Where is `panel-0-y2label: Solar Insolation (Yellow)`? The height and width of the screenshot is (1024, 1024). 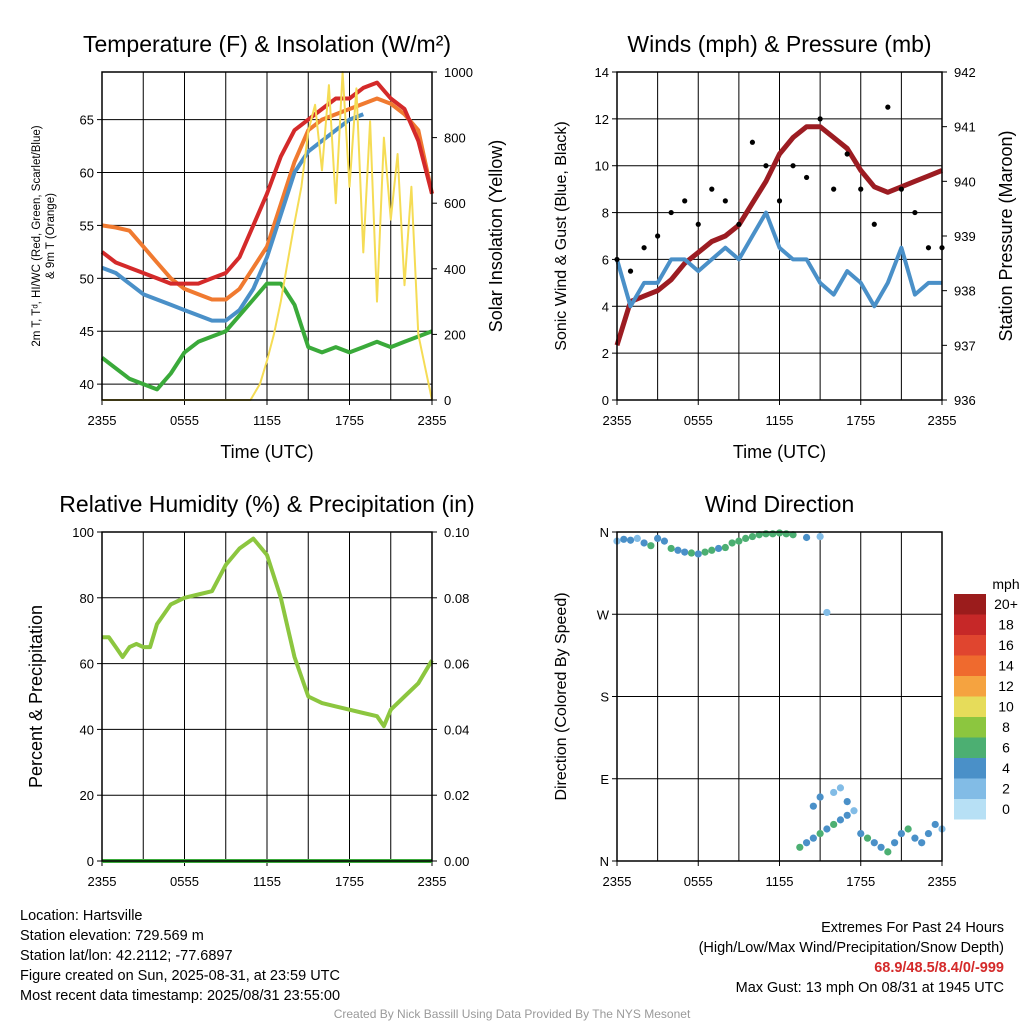 panel-0-y2label: Solar Insolation (Yellow) is located at coordinates (496, 236).